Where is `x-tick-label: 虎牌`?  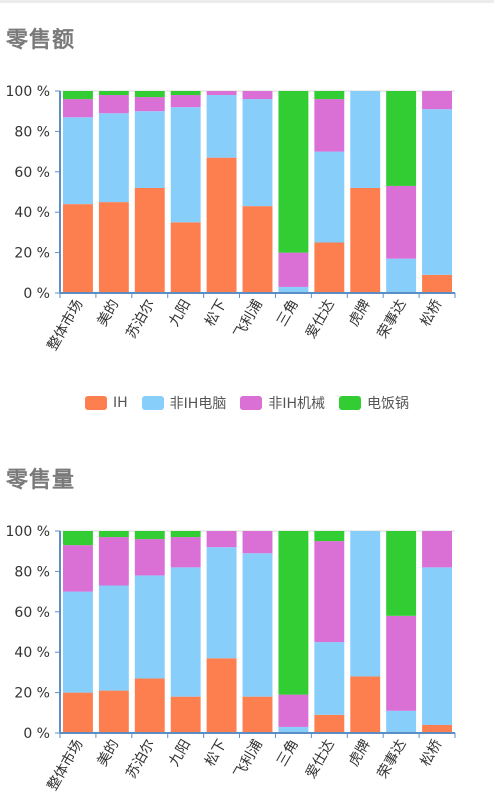
x-tick-label: 虎牌 is located at coordinates (359, 313).